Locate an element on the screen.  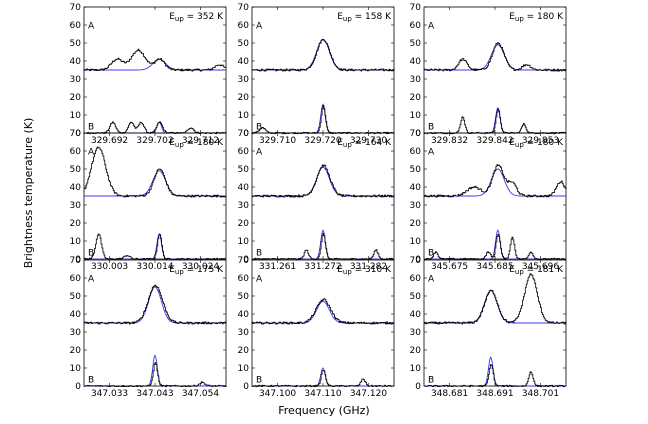
x-tick-label: 329.730 is located at coordinates (368, 141).